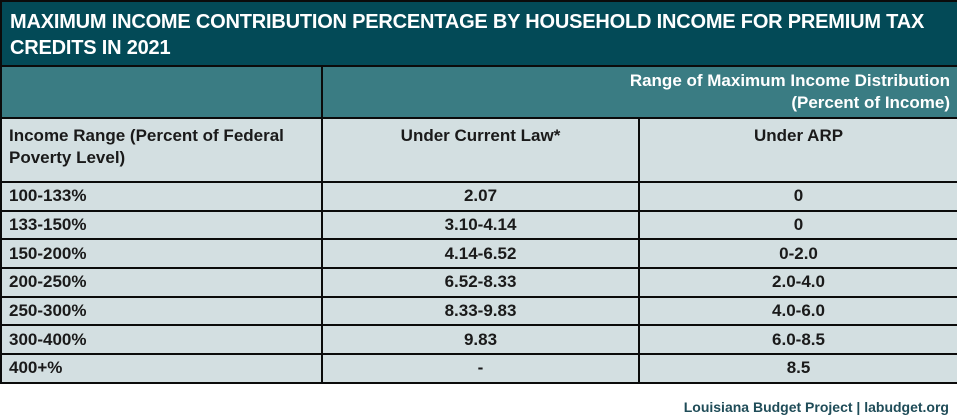 Image resolution: width=957 pixels, height=420 pixels. What do you see at coordinates (797, 254) in the screenshot?
I see `arp-cell: 0-2.0` at bounding box center [797, 254].